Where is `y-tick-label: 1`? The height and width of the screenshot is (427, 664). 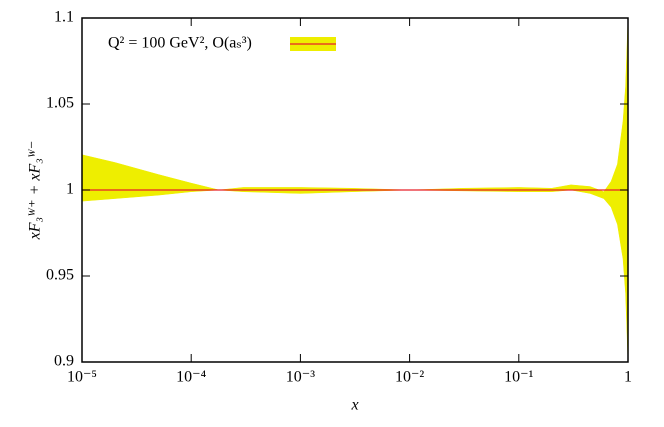 y-tick-label: 1 is located at coordinates (70, 189).